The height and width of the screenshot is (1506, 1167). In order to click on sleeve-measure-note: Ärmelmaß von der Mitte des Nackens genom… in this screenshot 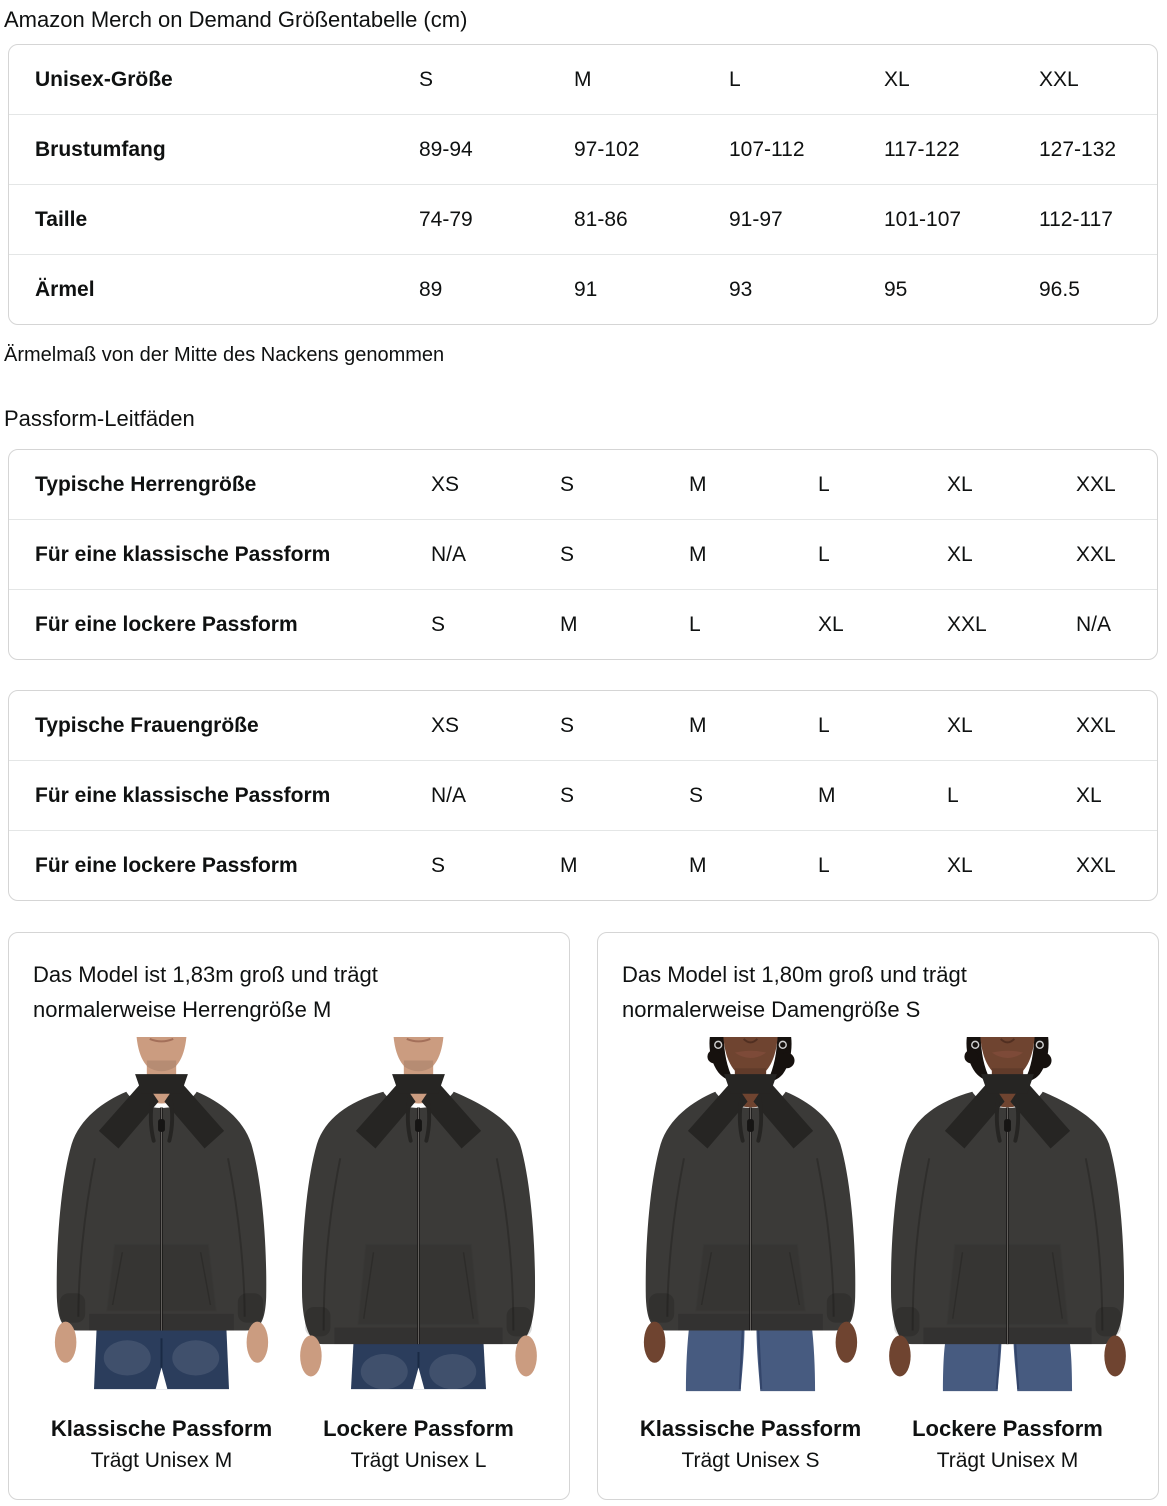, I will do `click(224, 355)`.